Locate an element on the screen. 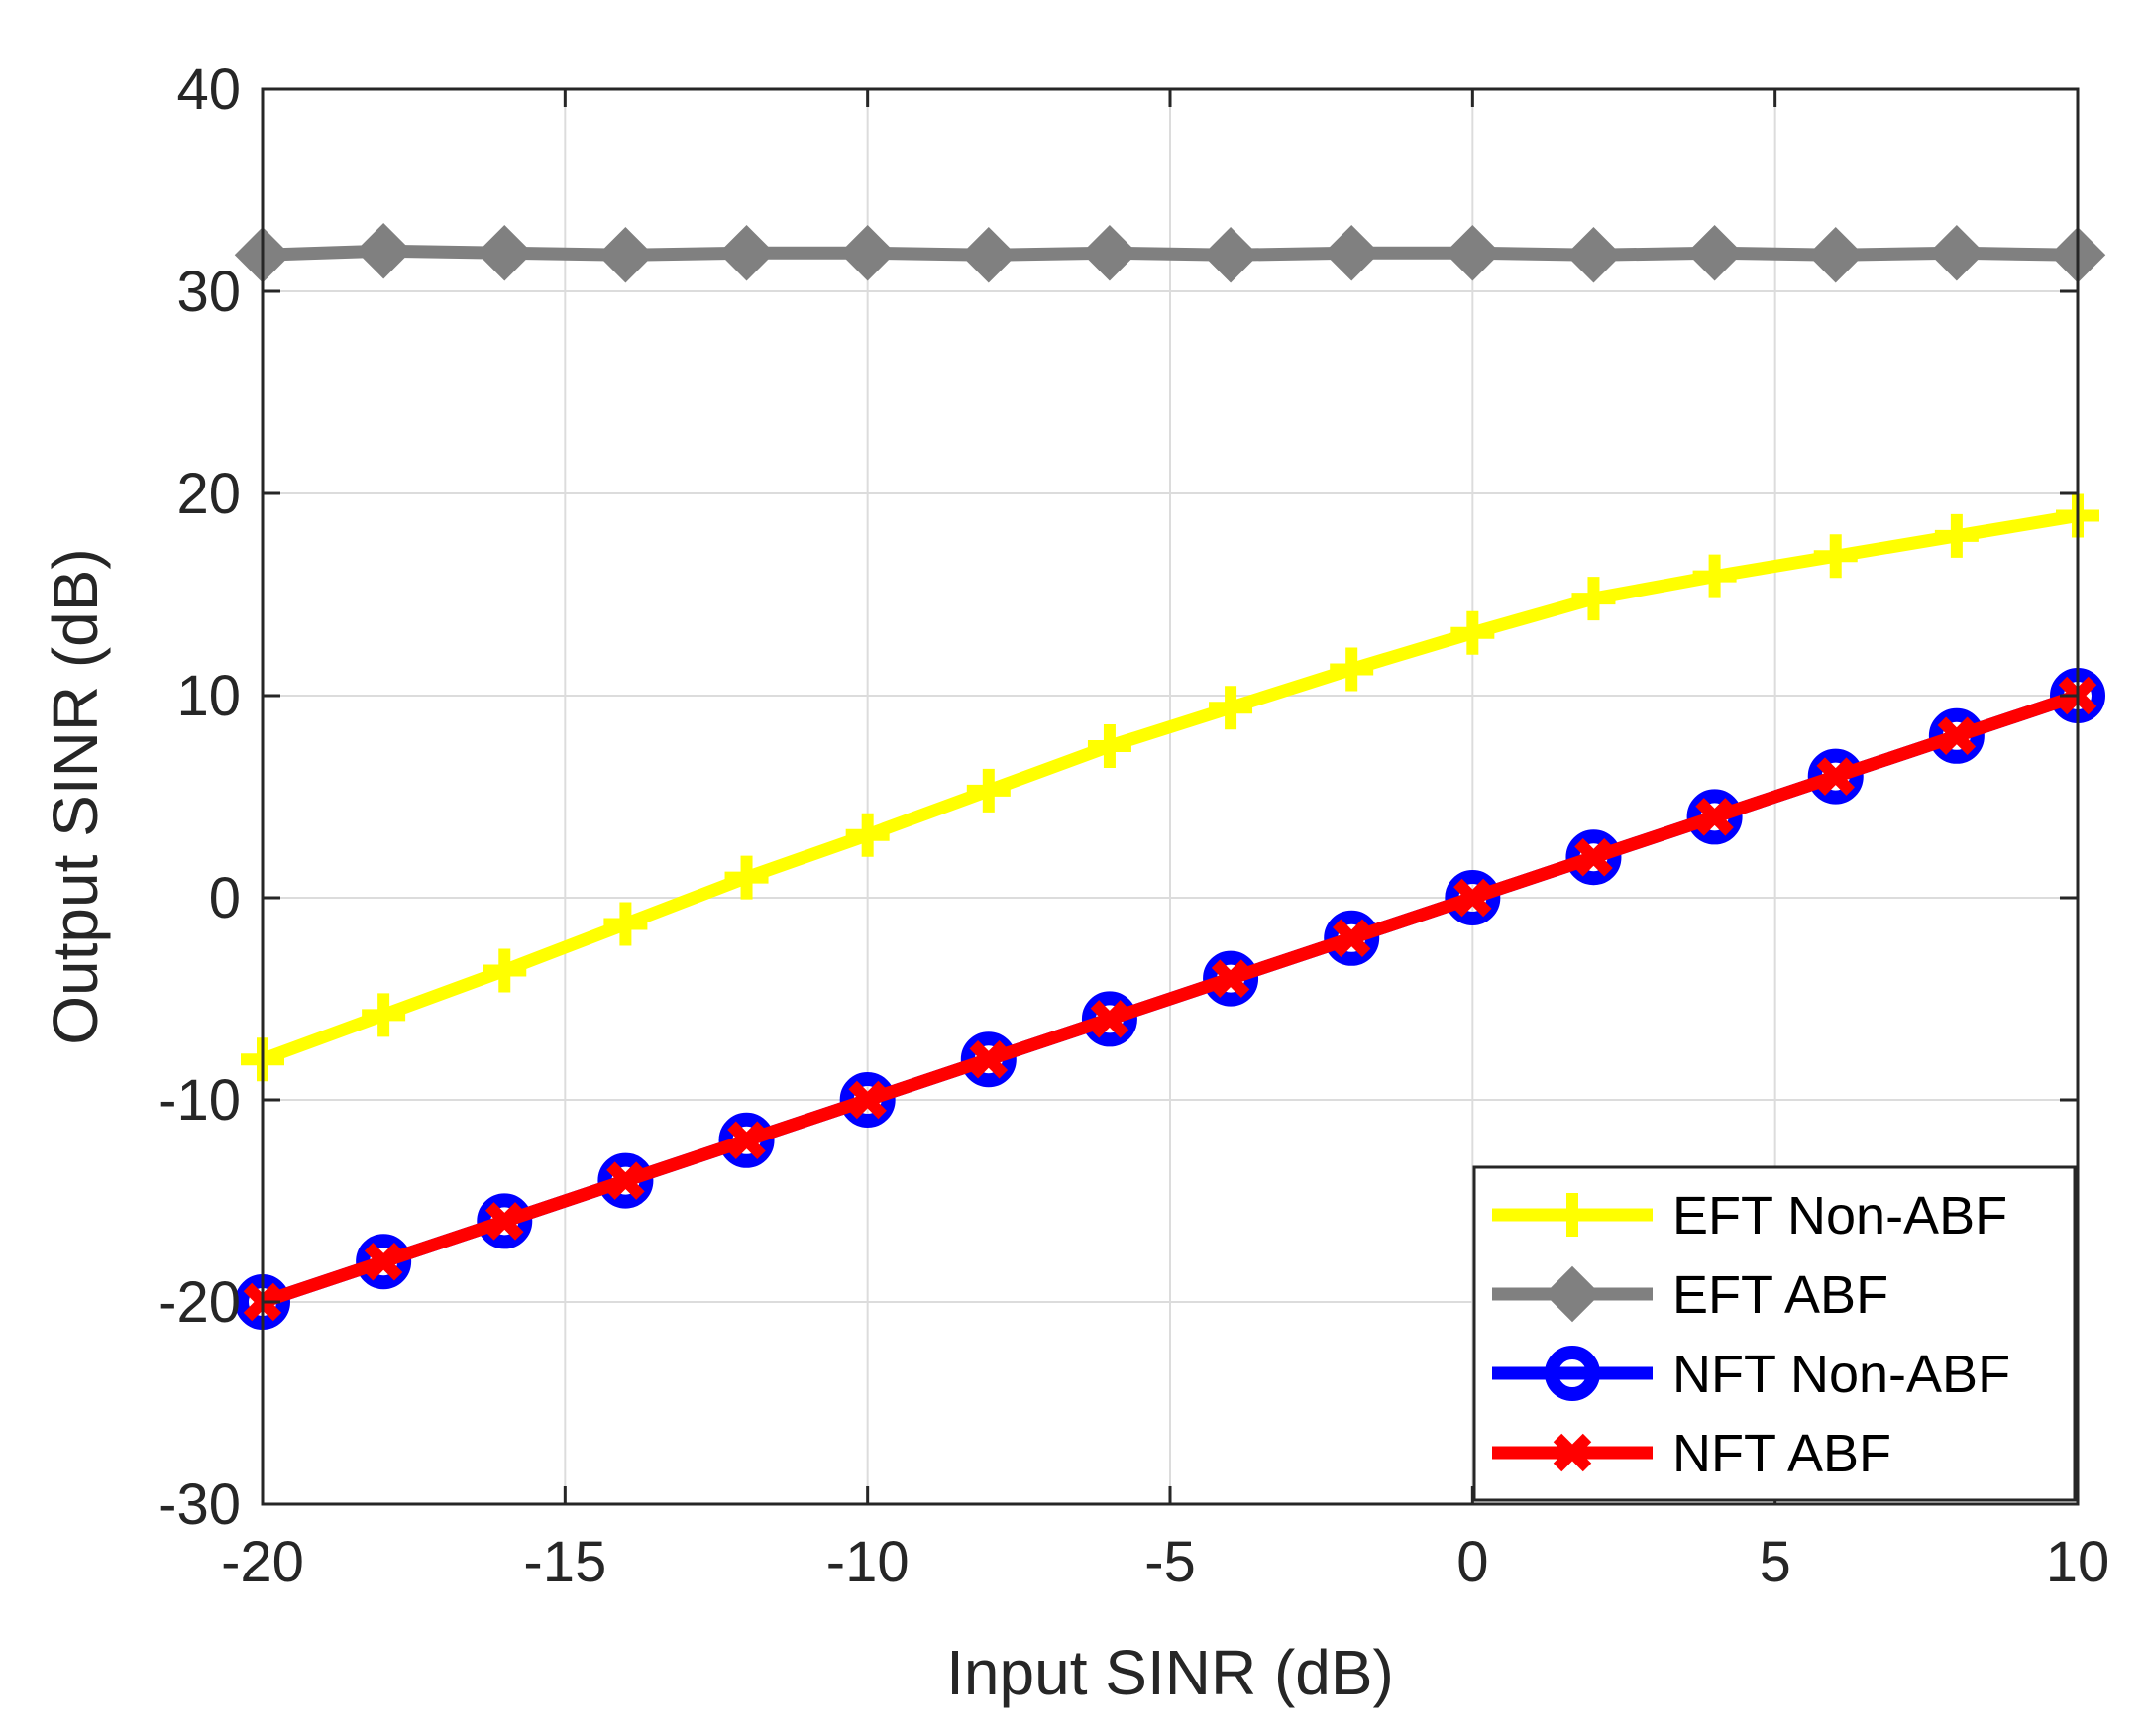 The height and width of the screenshot is (1736, 2147). y-tick-label: -20 is located at coordinates (199, 1302).